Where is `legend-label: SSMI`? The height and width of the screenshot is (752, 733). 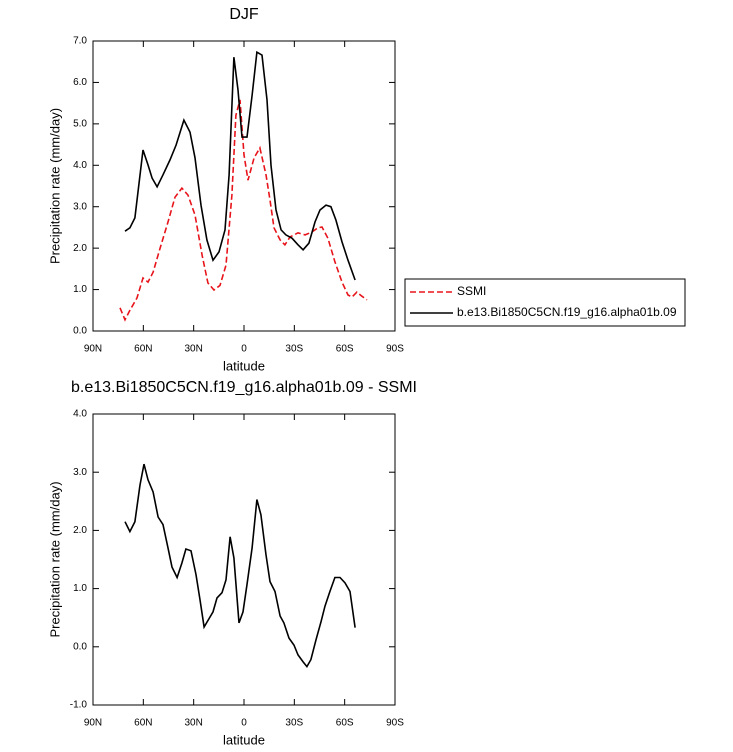 legend-label: SSMI is located at coordinates (471, 291).